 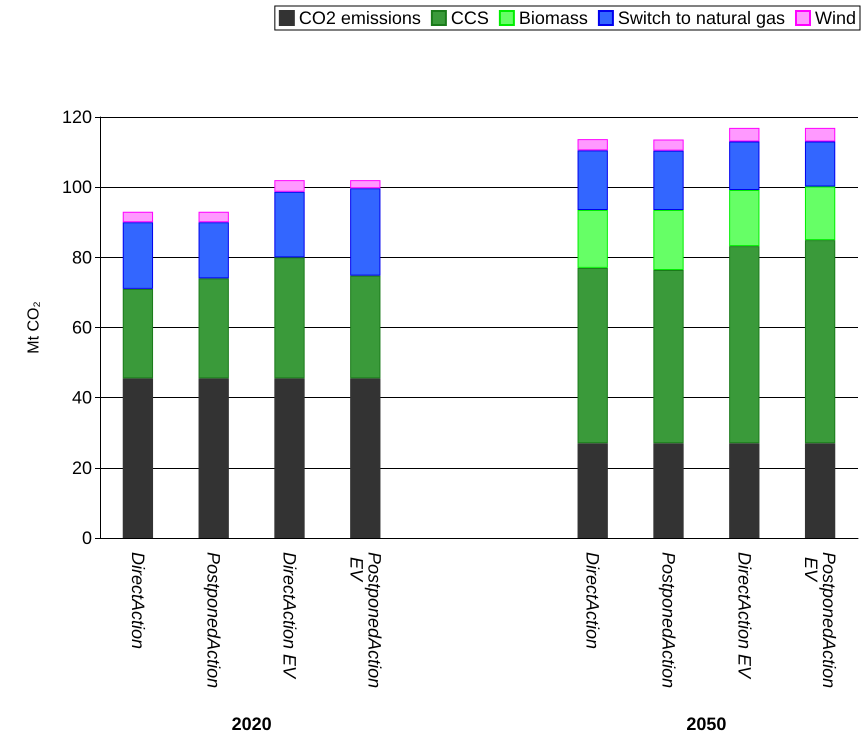 I want to click on legend-label: Switch to natural gas, so click(x=701, y=18).